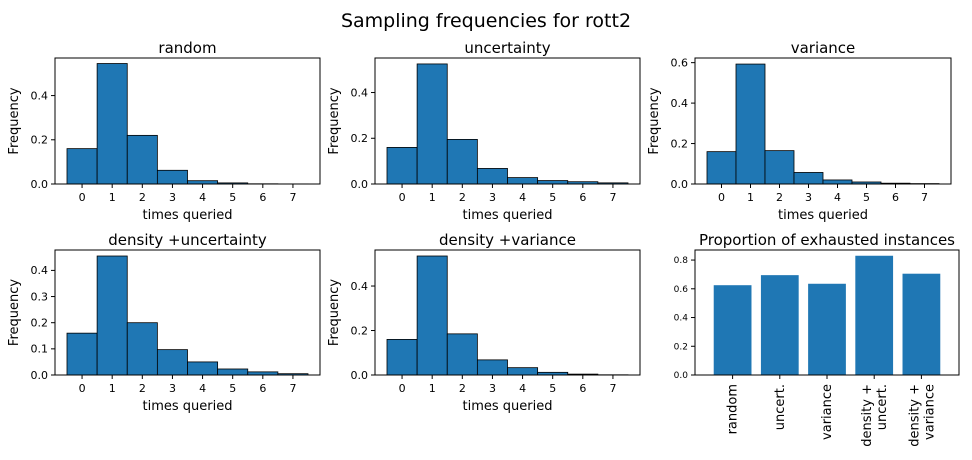 The image size is (972, 460). Describe the element at coordinates (733, 409) in the screenshot. I see `x-tick-label: random` at that location.